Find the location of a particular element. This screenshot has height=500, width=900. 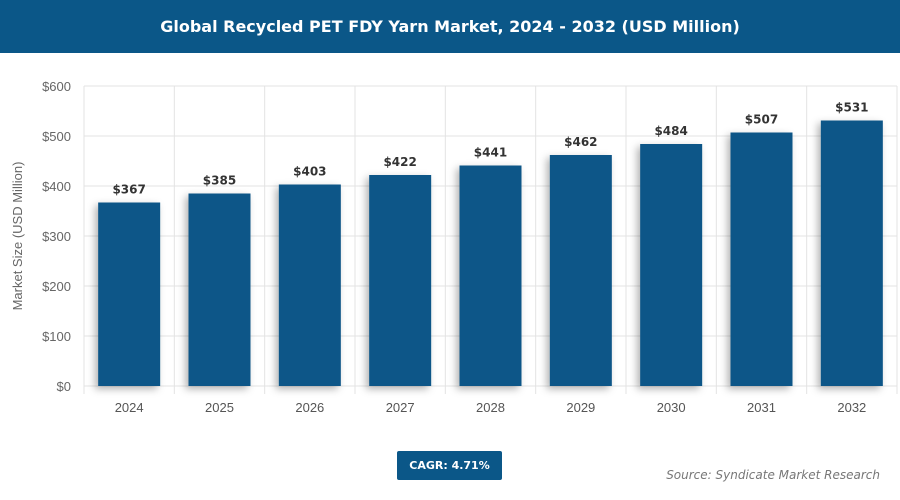

x-tick-label: 2024 is located at coordinates (129, 407).